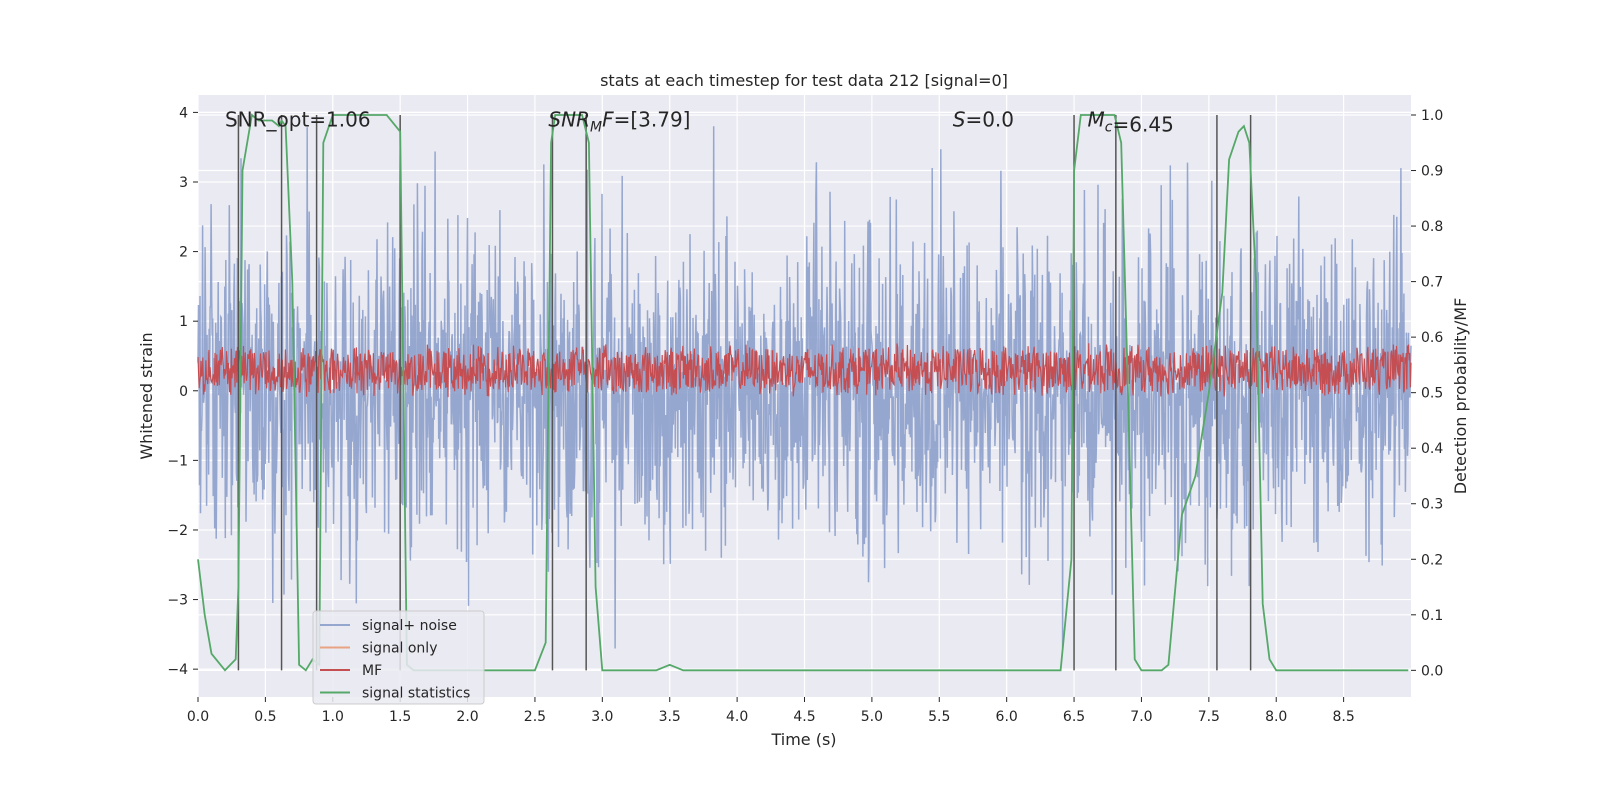 This screenshot has height=800, width=1600. I want to click on legend-box, so click(398, 657).